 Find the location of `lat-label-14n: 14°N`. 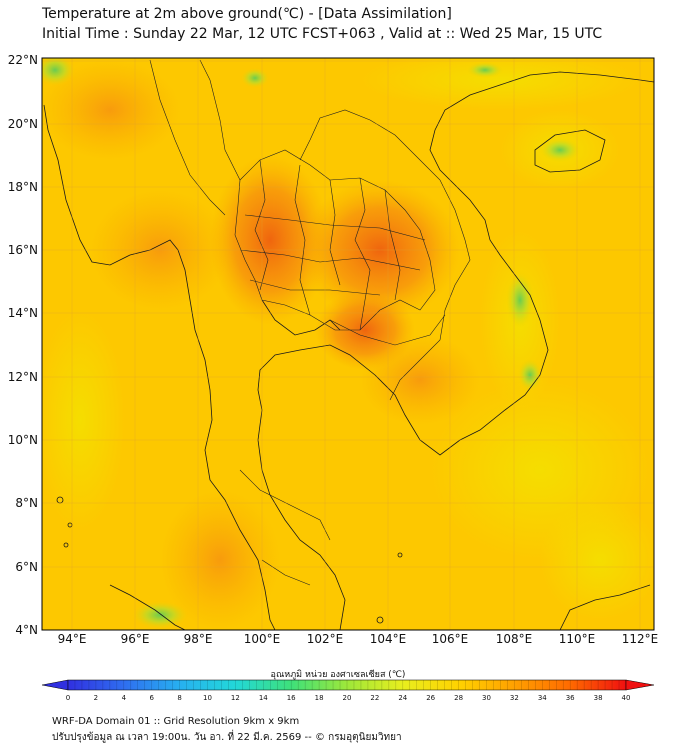

lat-label-14n: 14°N is located at coordinates (22, 313).